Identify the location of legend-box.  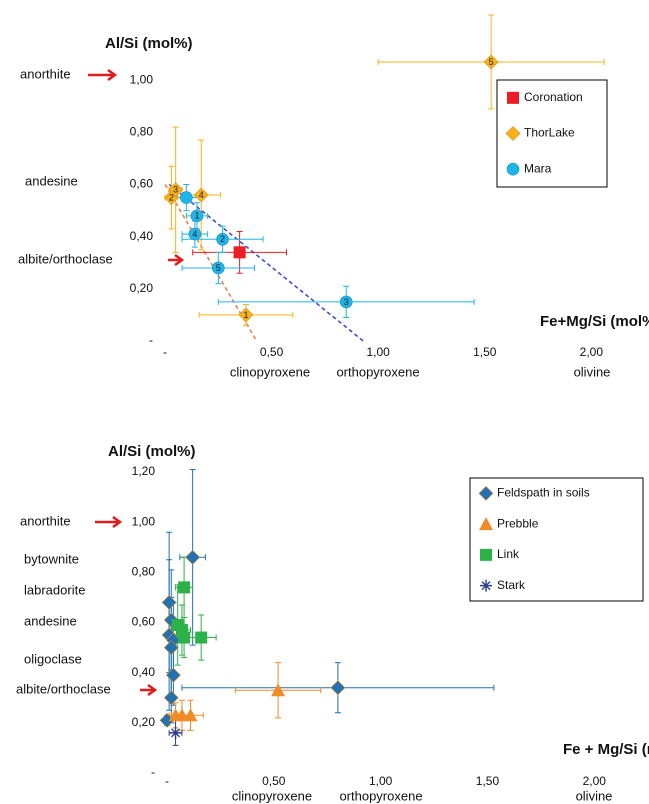
(556, 539).